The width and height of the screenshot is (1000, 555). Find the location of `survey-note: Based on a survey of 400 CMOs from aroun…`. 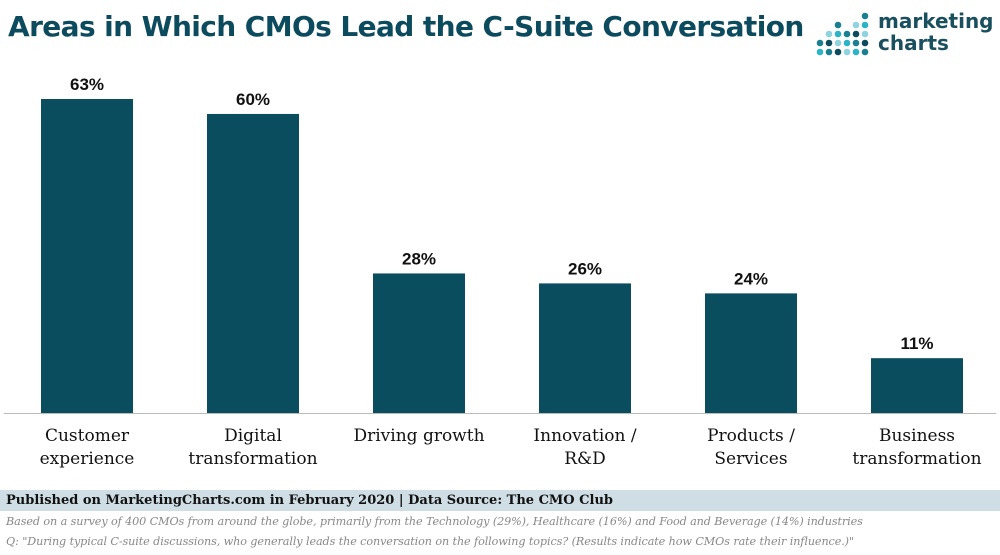

survey-note: Based on a survey of 400 CMOs from aroun… is located at coordinates (434, 521).